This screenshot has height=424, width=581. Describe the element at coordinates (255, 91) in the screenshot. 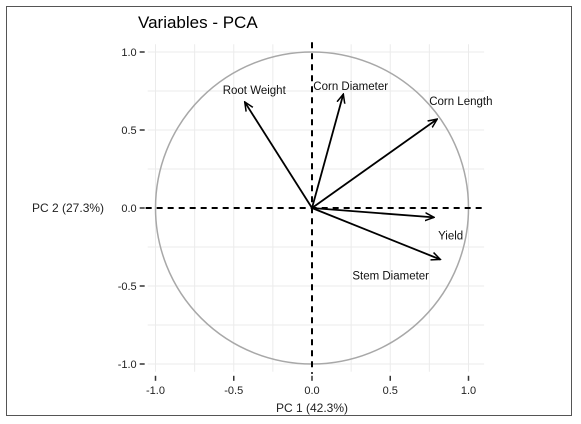

I see `variable-label: Root Weight` at that location.